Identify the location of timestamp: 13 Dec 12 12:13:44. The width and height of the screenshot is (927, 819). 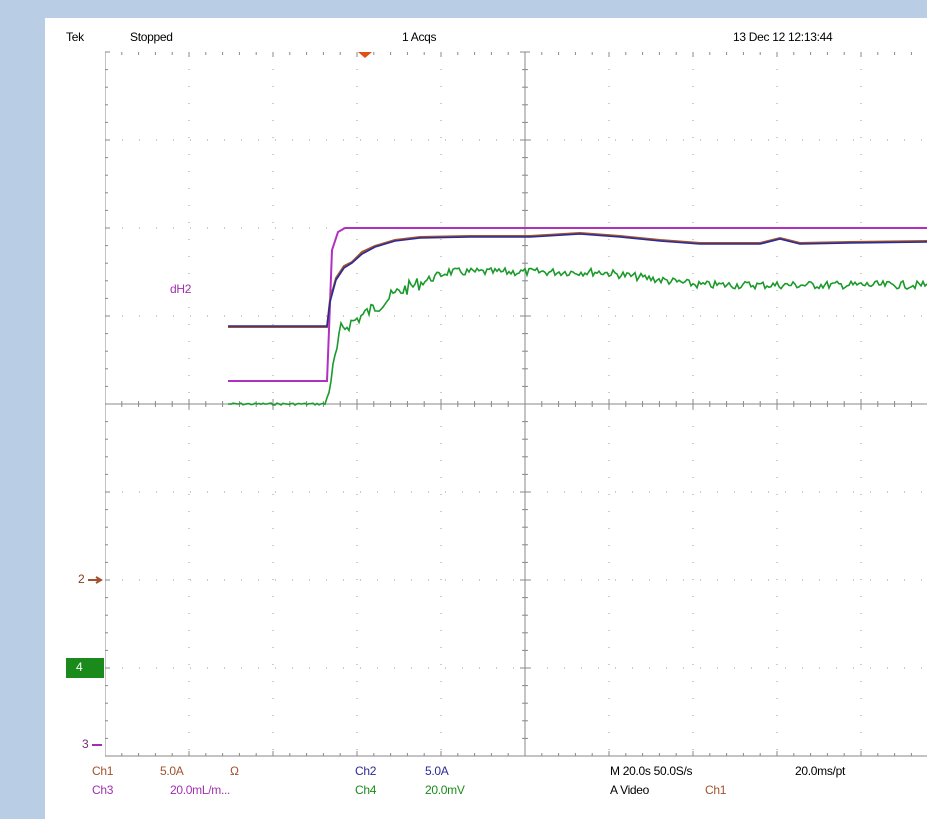
(783, 37).